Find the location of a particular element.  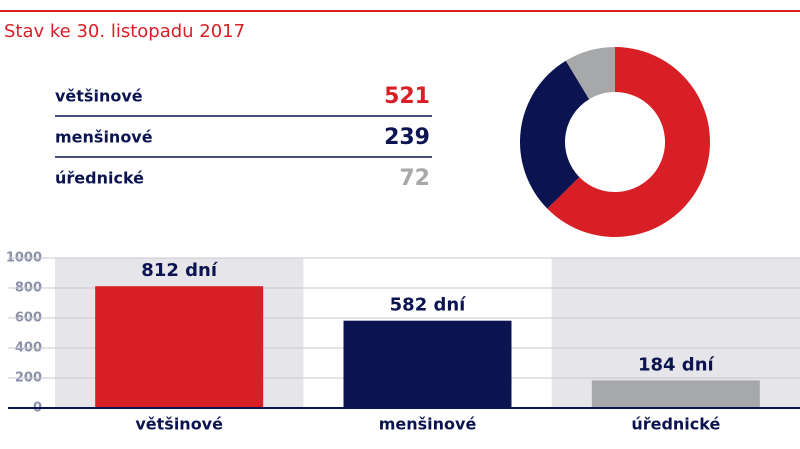

list-label: menšinové is located at coordinates (104, 137).